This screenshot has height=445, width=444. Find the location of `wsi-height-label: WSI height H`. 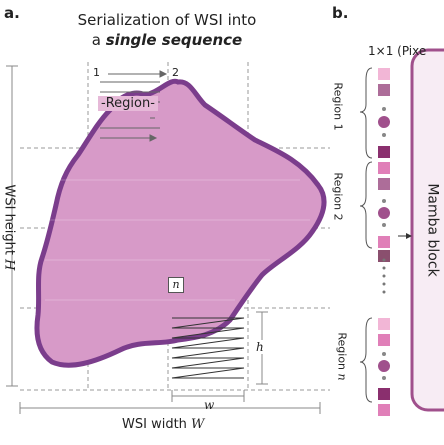

wsi-height-label: WSI height H is located at coordinates (9, 227).